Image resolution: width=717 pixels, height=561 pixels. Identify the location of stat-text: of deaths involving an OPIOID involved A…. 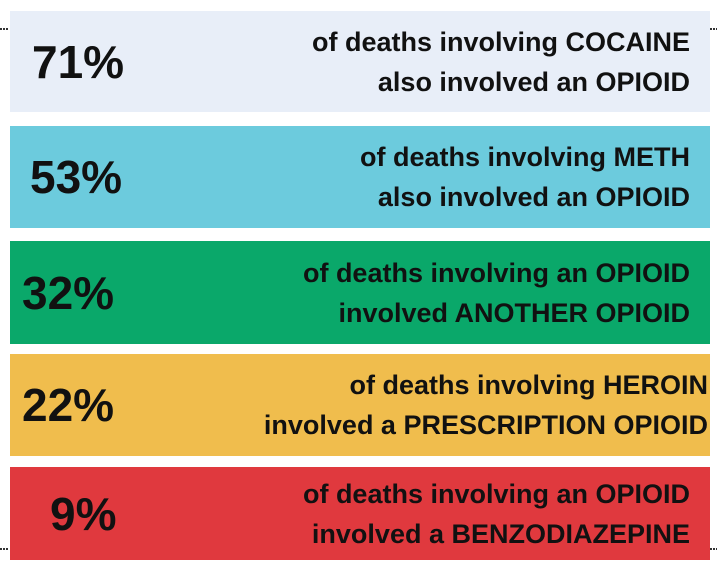
(496, 293).